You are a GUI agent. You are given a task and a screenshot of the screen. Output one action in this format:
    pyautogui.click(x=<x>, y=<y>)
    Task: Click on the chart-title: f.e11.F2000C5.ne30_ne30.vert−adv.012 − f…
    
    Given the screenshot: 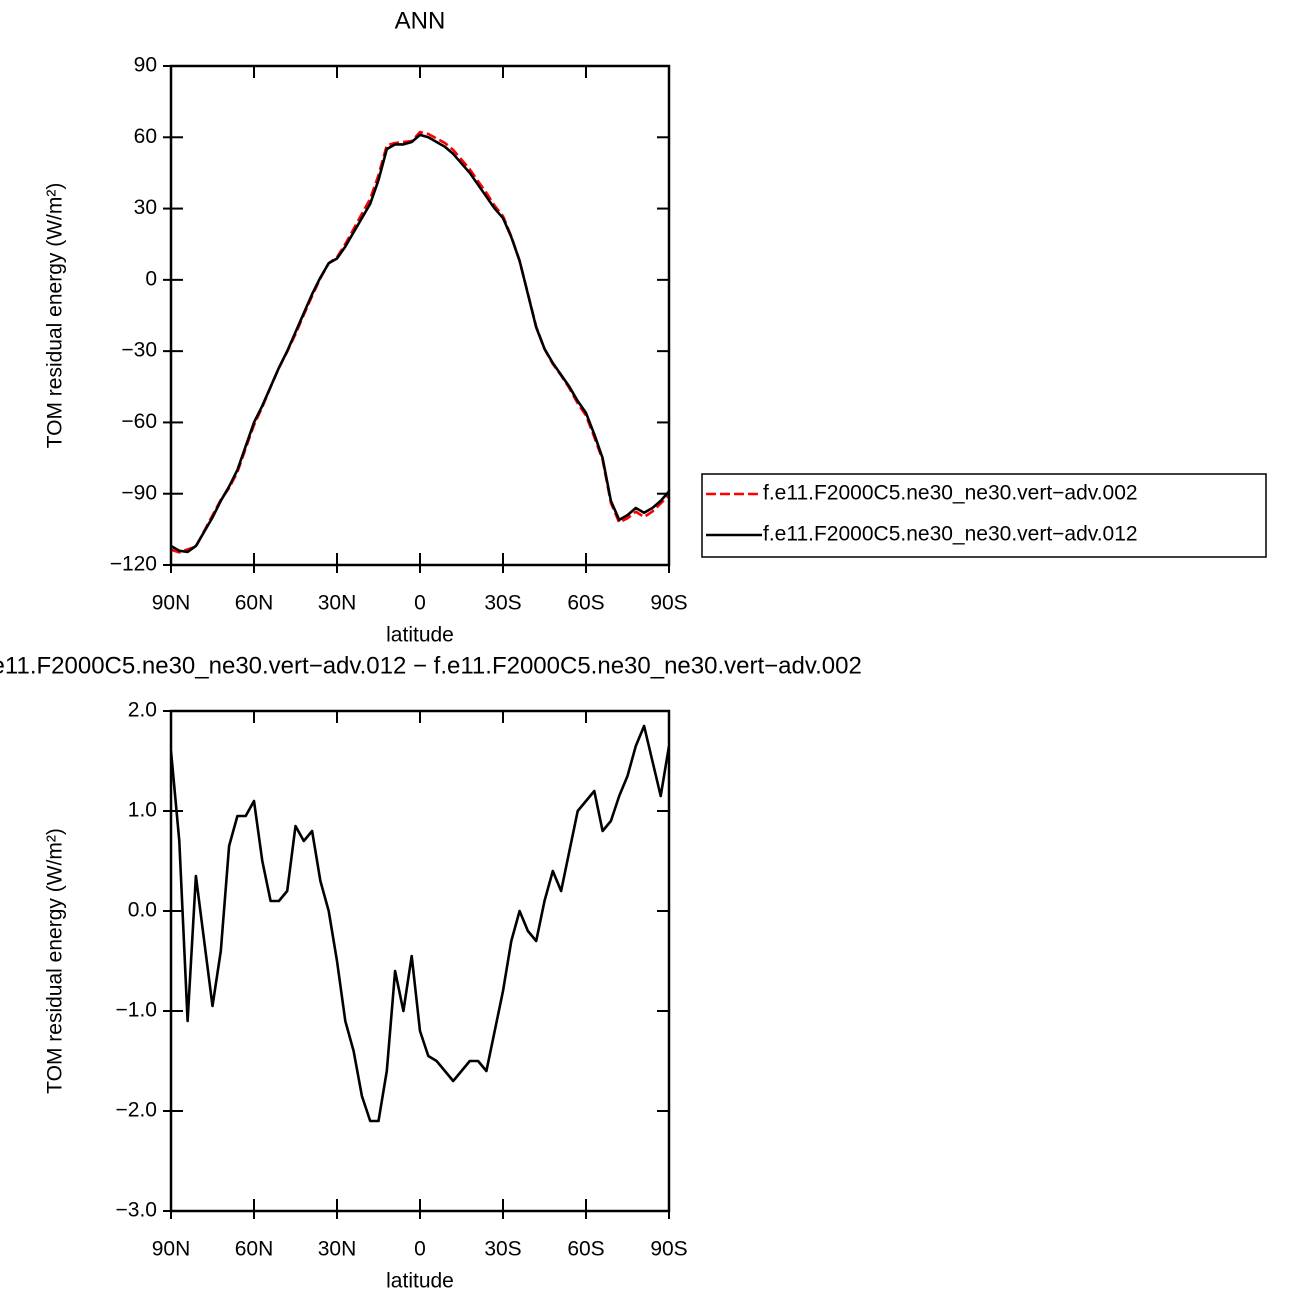 What is the action you would take?
    pyautogui.click(x=431, y=665)
    